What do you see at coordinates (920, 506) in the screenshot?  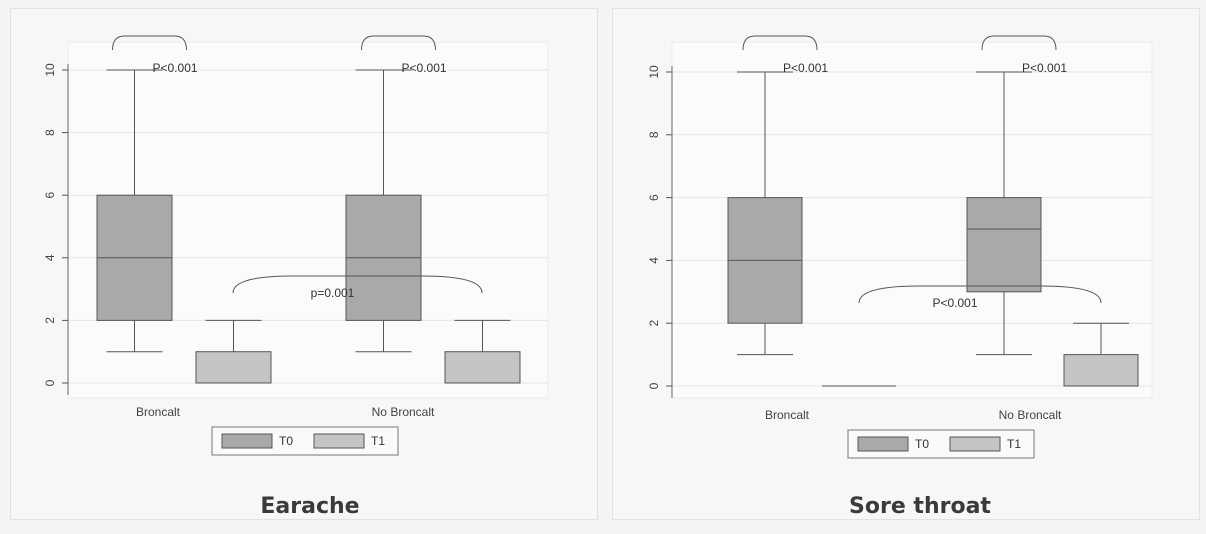 I see `sore-throat-caption: Sore throat` at bounding box center [920, 506].